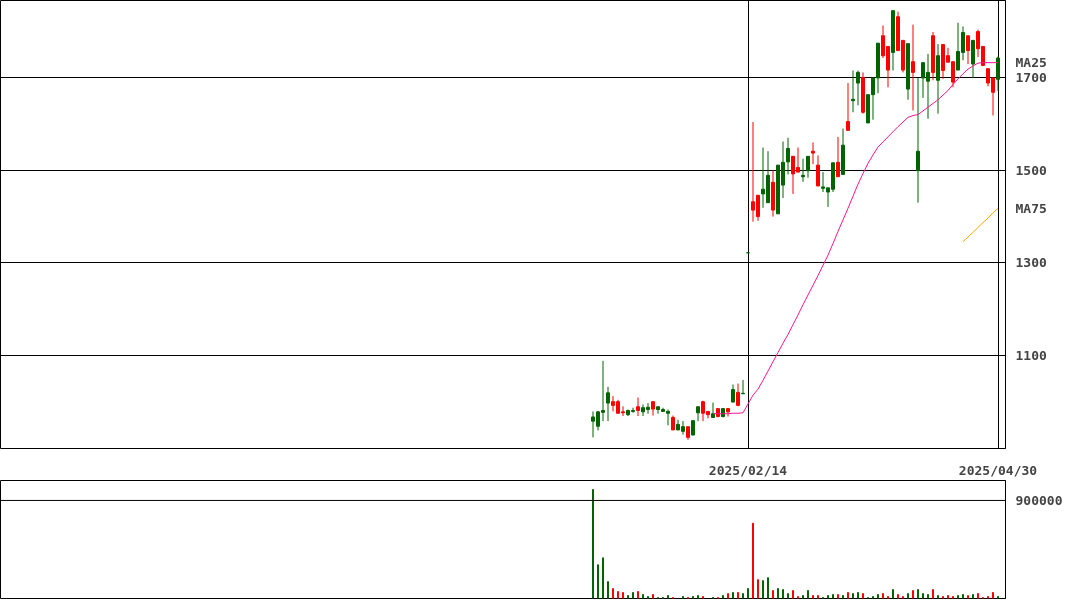 This screenshot has width=1065, height=600. What do you see at coordinates (1031, 263) in the screenshot?
I see `y-tick-label: 1300` at bounding box center [1031, 263].